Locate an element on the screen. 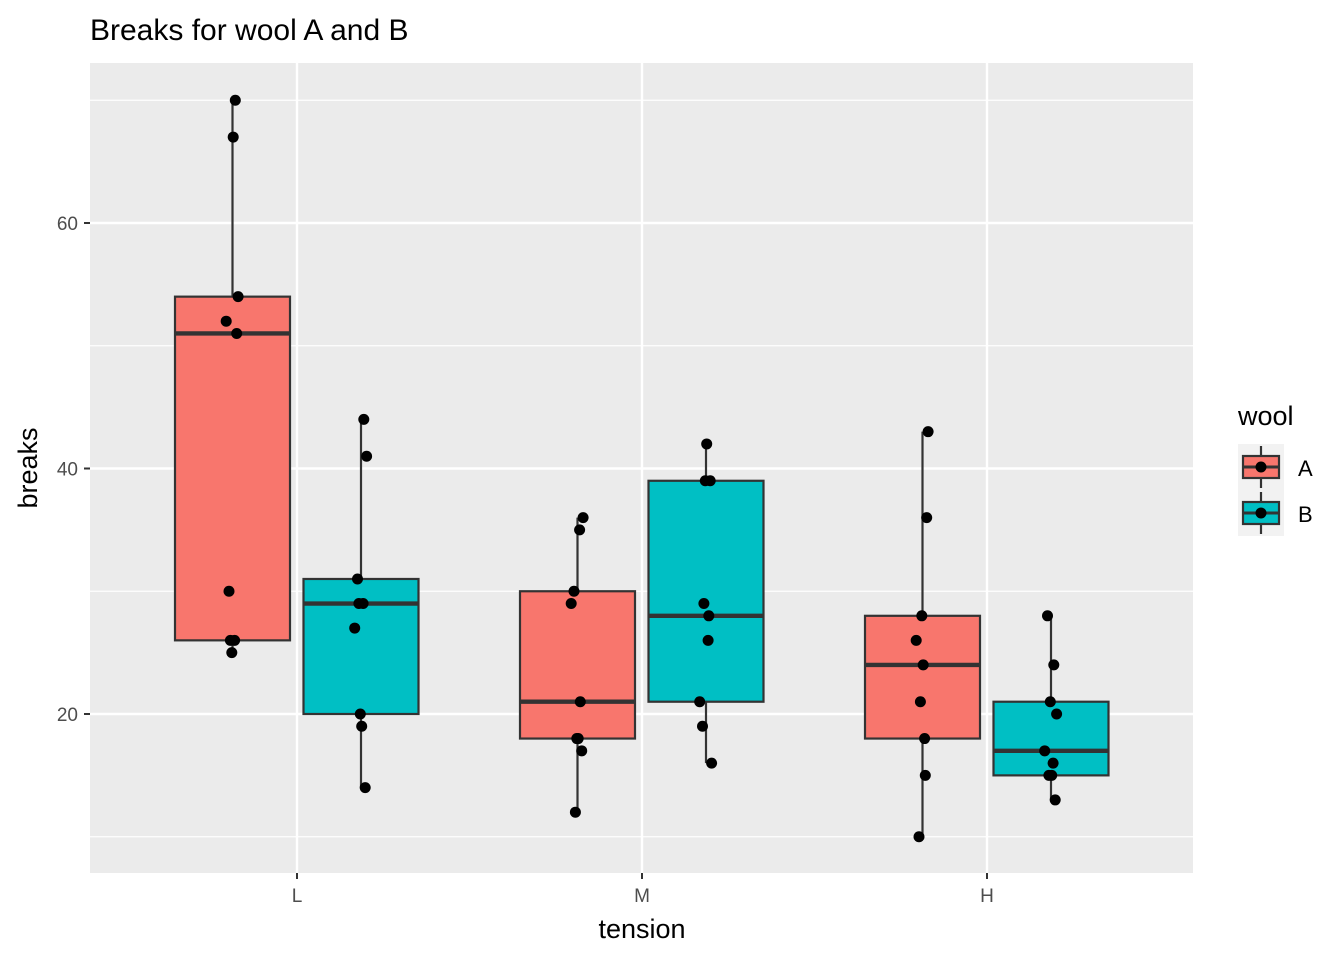 This screenshot has width=1344, height=960. box-A-L is located at coordinates (232, 376).